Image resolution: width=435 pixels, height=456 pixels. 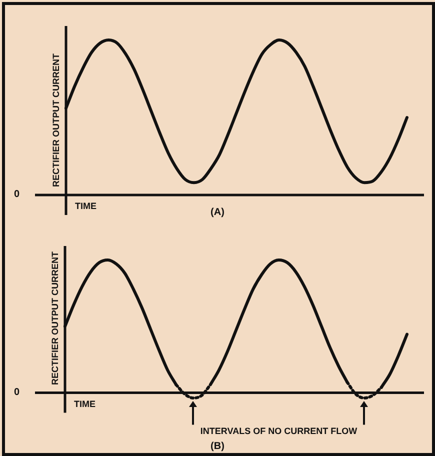 What do you see at coordinates (278, 431) in the screenshot?
I see `text: INTERVALS OF NO CURRENT FLOW` at bounding box center [278, 431].